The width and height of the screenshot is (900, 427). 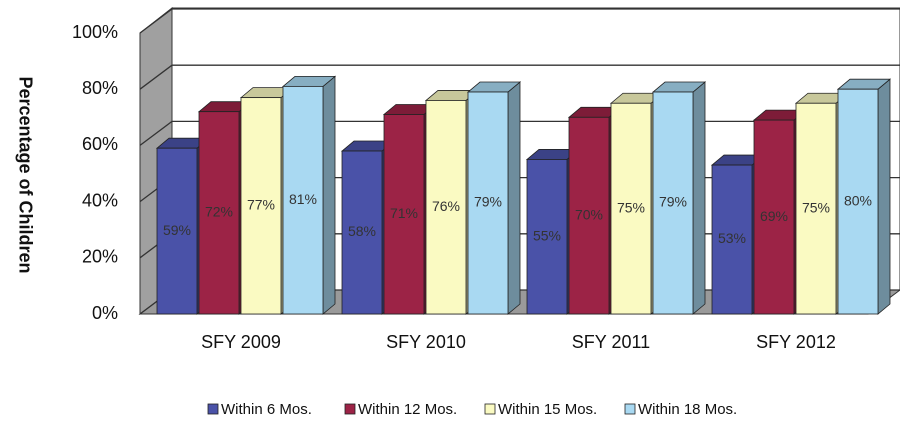 I want to click on legend-label: Within 6 Mos., so click(x=266, y=409).